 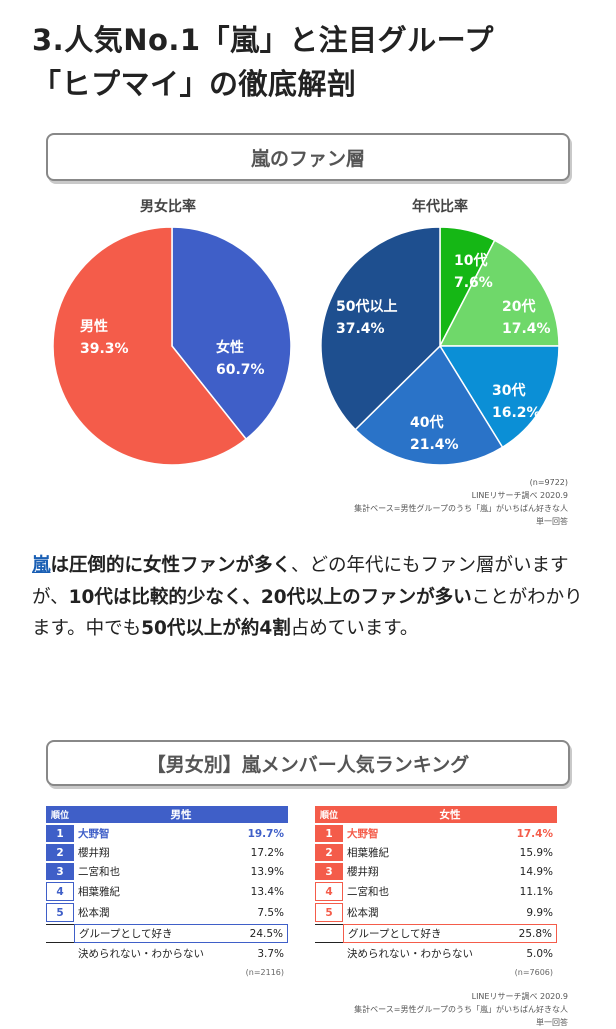 I want to click on male-pct-cell: 13.4%, so click(x=267, y=891).